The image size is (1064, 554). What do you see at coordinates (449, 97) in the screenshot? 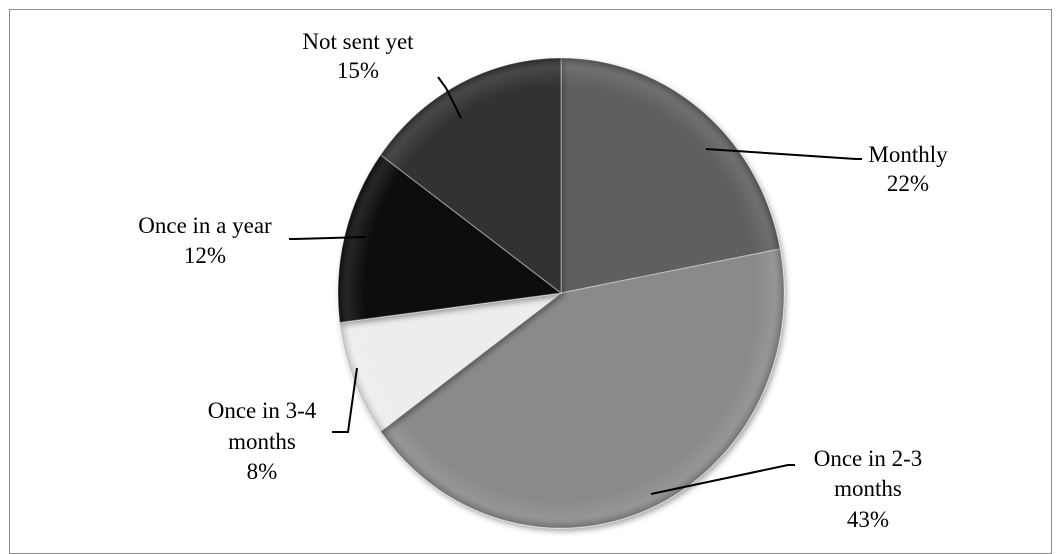
I see `leader-line-not-sent-yet` at bounding box center [449, 97].